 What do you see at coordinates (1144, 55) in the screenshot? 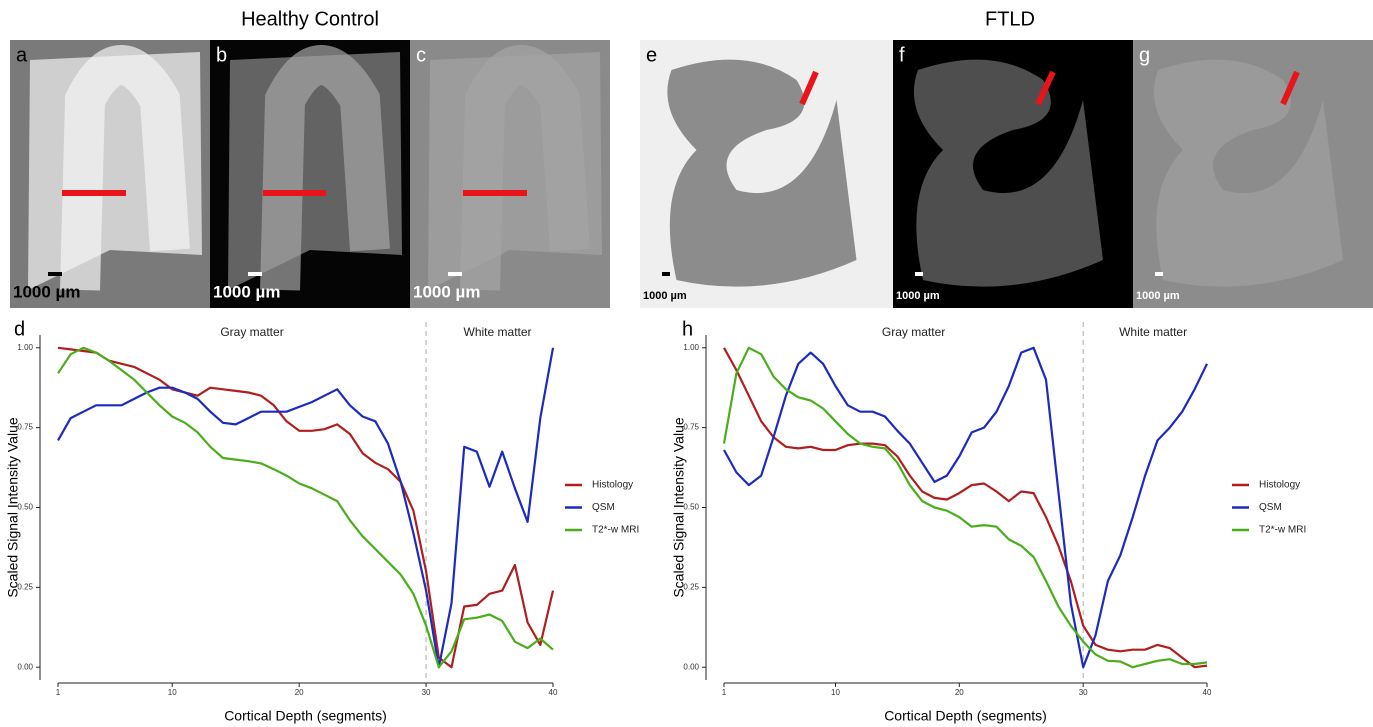
I see `panel-label: g` at bounding box center [1144, 55].